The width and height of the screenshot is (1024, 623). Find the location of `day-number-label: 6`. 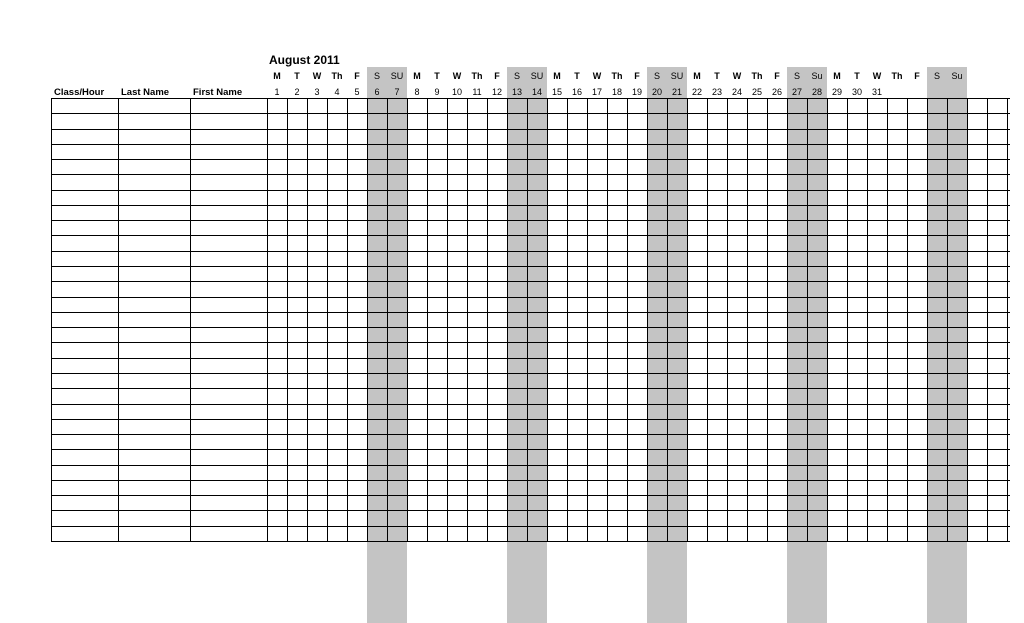

day-number-label: 6 is located at coordinates (377, 92).